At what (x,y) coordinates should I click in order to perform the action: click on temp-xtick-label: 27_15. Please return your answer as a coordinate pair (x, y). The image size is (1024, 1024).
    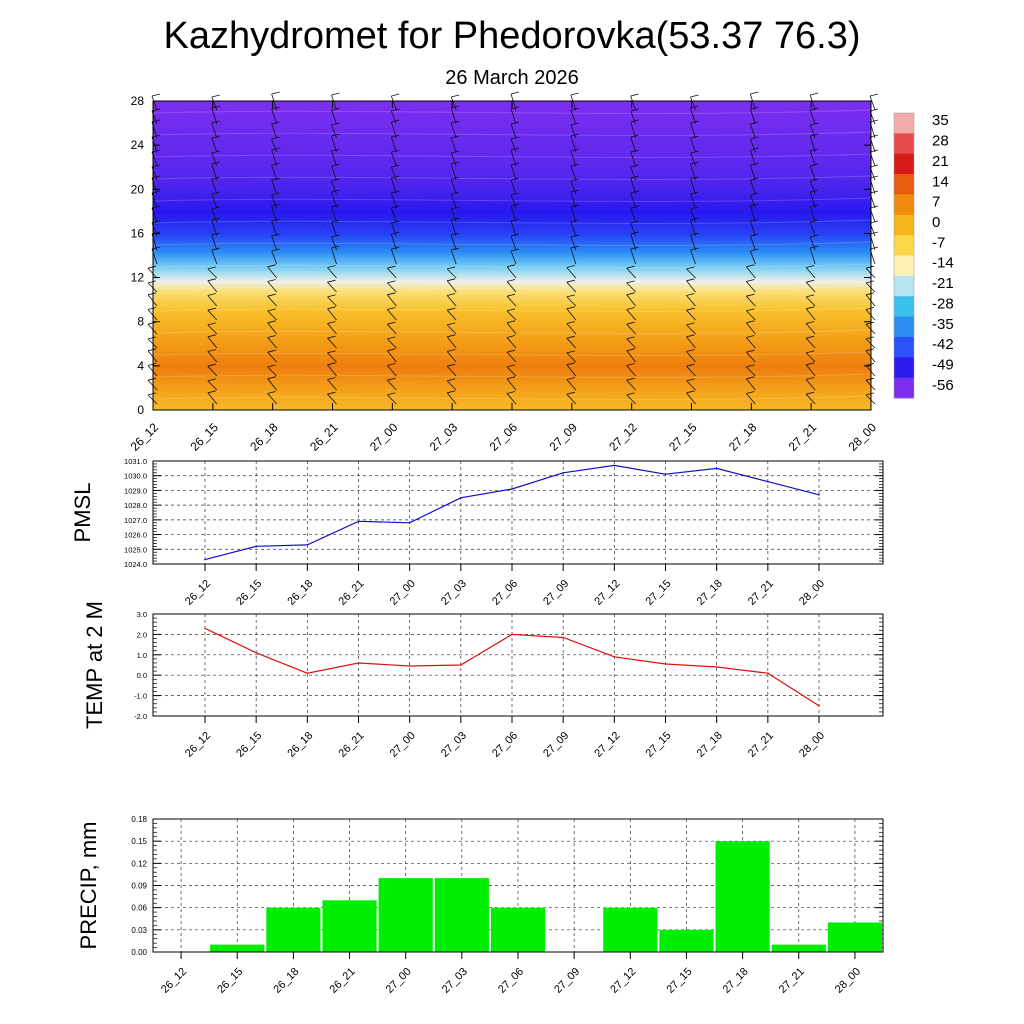
    Looking at the image, I should click on (659, 745).